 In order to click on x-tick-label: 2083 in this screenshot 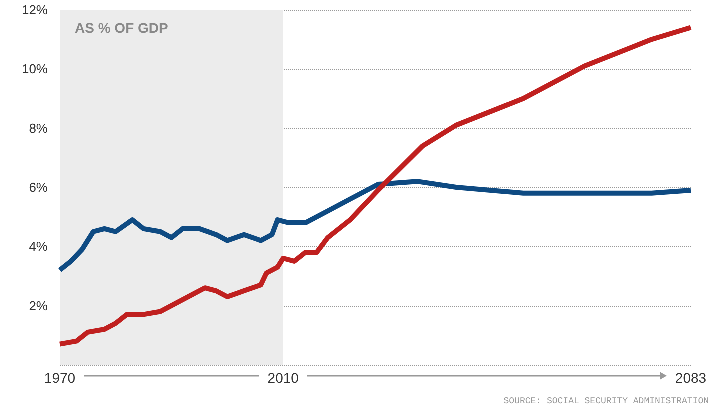, I will do `click(691, 378)`.